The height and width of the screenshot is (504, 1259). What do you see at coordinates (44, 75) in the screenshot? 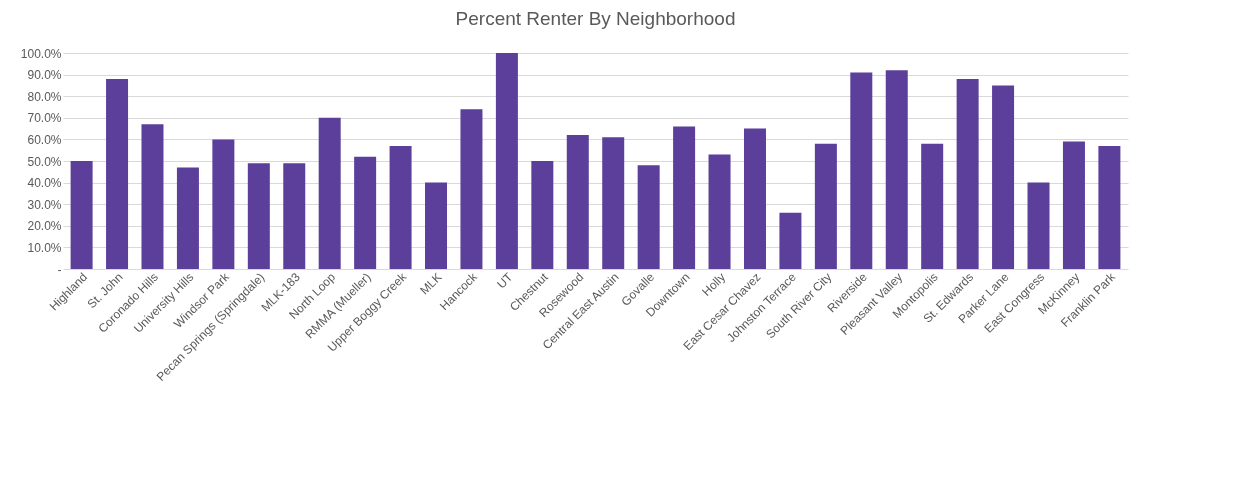
I see `y-tick-label: 90.0%` at bounding box center [44, 75].